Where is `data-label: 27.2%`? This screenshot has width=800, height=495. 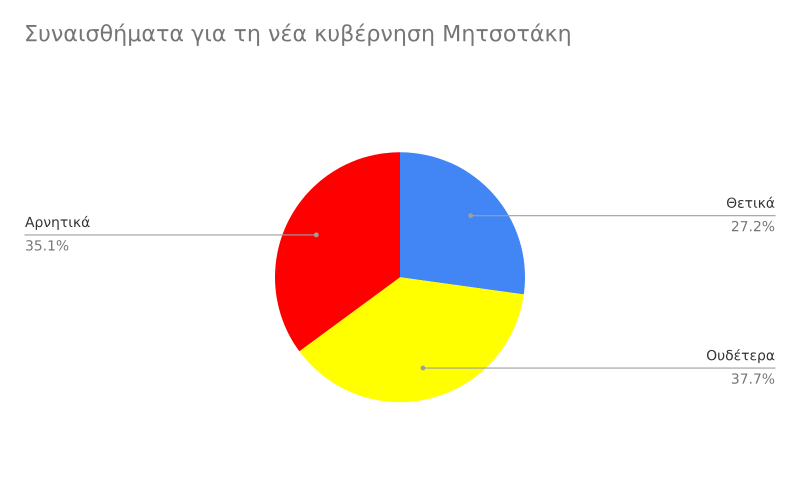 data-label: 27.2% is located at coordinates (753, 226).